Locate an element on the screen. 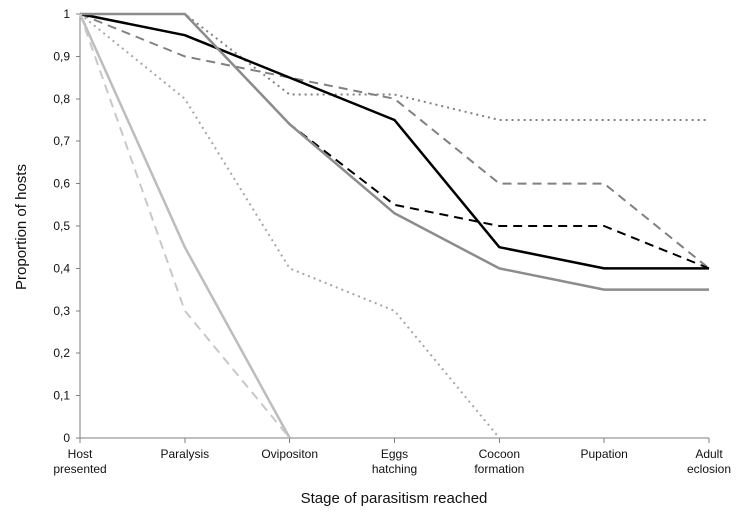 The image size is (749, 512). y-tick-label: 0,4 is located at coordinates (61, 268).